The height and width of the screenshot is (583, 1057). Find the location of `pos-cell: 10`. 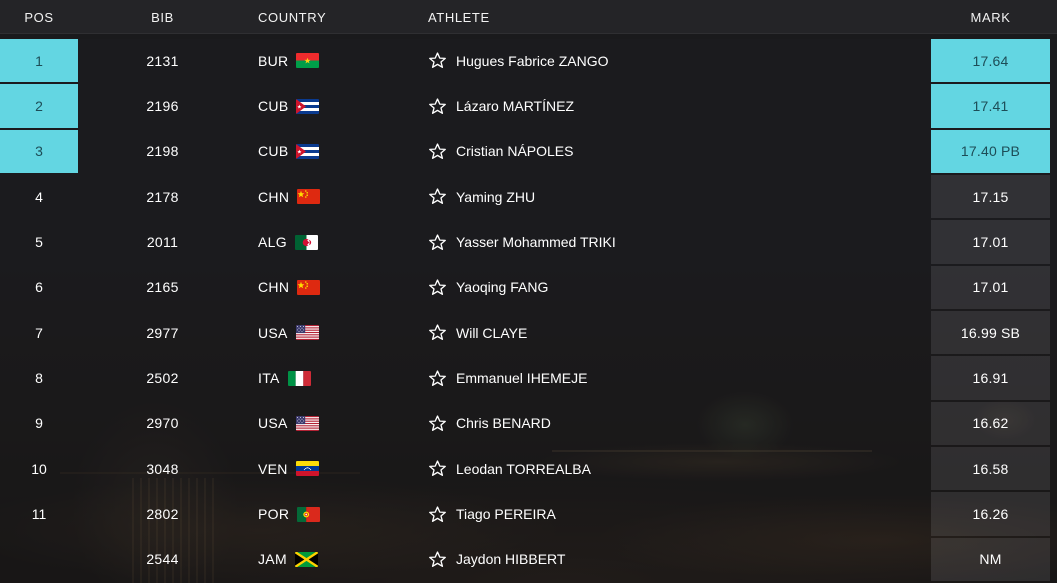

pos-cell: 10 is located at coordinates (39, 468).